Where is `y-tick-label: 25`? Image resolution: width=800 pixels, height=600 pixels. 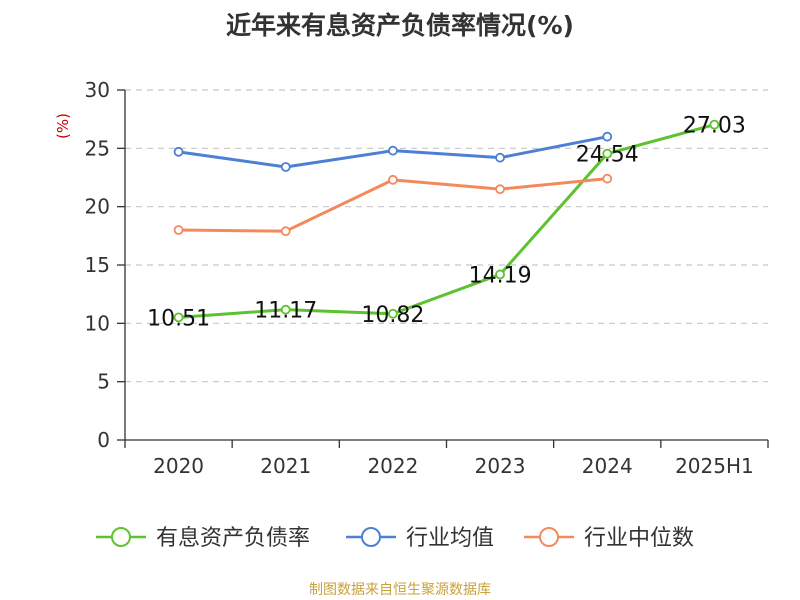
y-tick-label: 25 is located at coordinates (97, 148).